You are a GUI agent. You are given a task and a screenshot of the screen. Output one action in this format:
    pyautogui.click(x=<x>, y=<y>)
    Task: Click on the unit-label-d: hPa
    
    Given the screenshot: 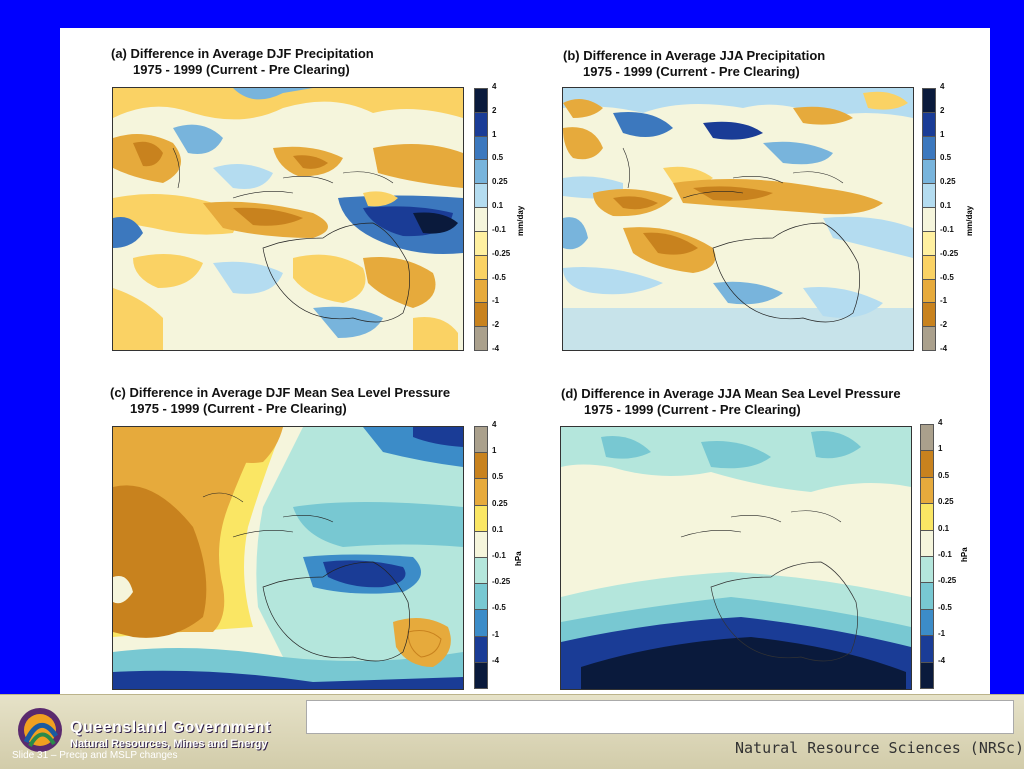 What is the action you would take?
    pyautogui.click(x=964, y=554)
    